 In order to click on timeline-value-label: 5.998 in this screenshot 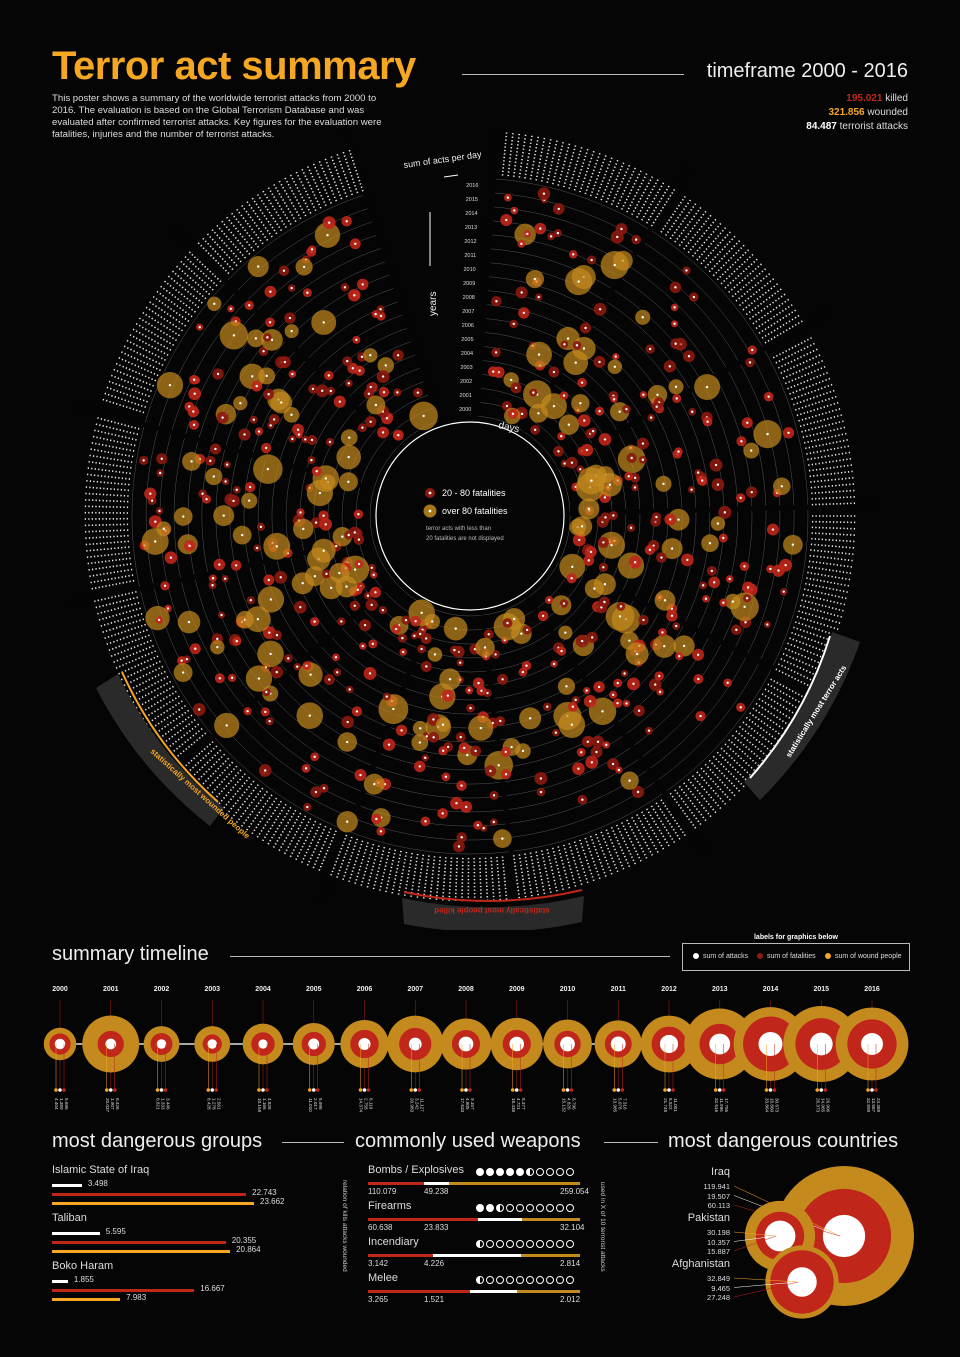, I will do `click(320, 1104)`.